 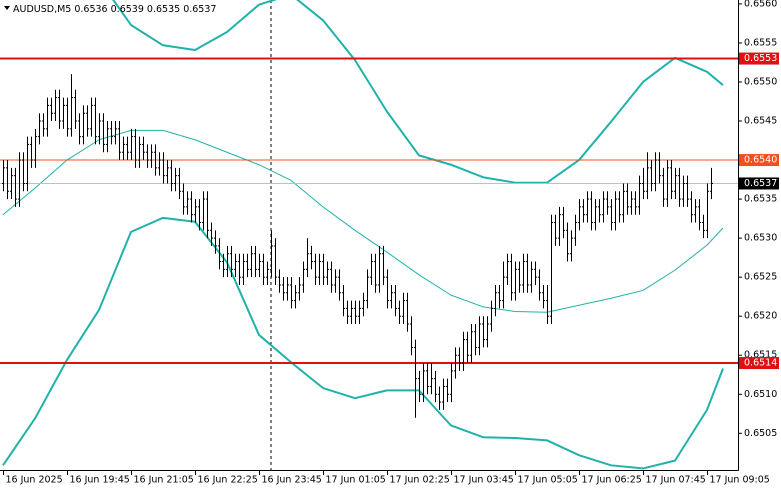 What do you see at coordinates (760, 433) in the screenshot?
I see `y-tick-label: 0.6505` at bounding box center [760, 433].